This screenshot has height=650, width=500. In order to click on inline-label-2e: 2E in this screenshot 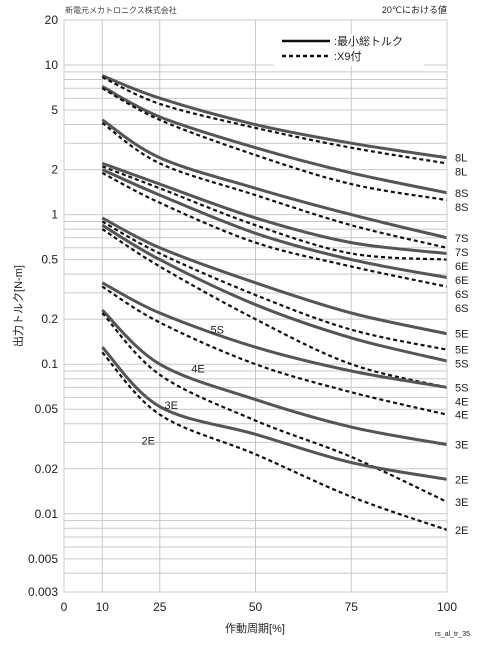, I will do `click(148, 442)`.